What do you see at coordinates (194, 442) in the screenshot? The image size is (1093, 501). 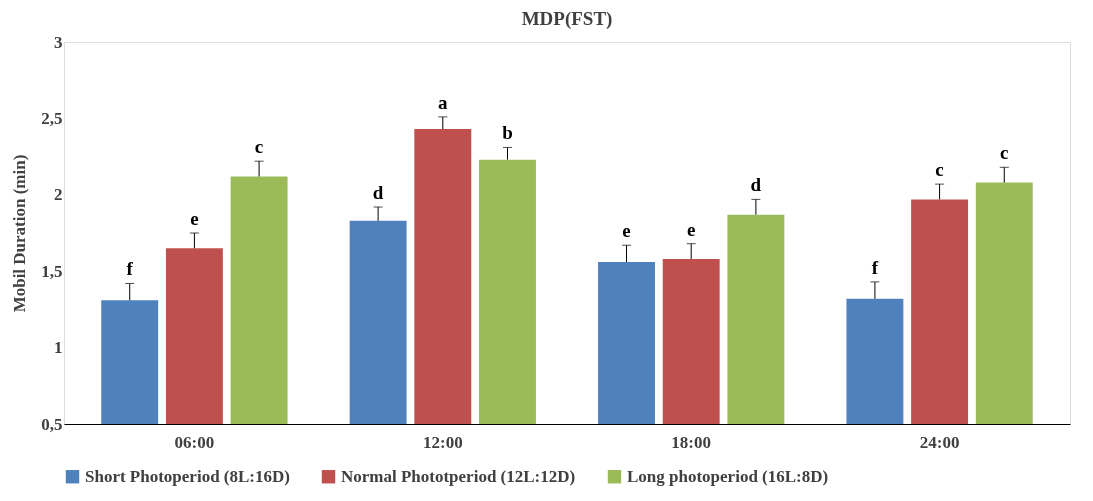 I see `x-tick-label: 06:00` at bounding box center [194, 442].